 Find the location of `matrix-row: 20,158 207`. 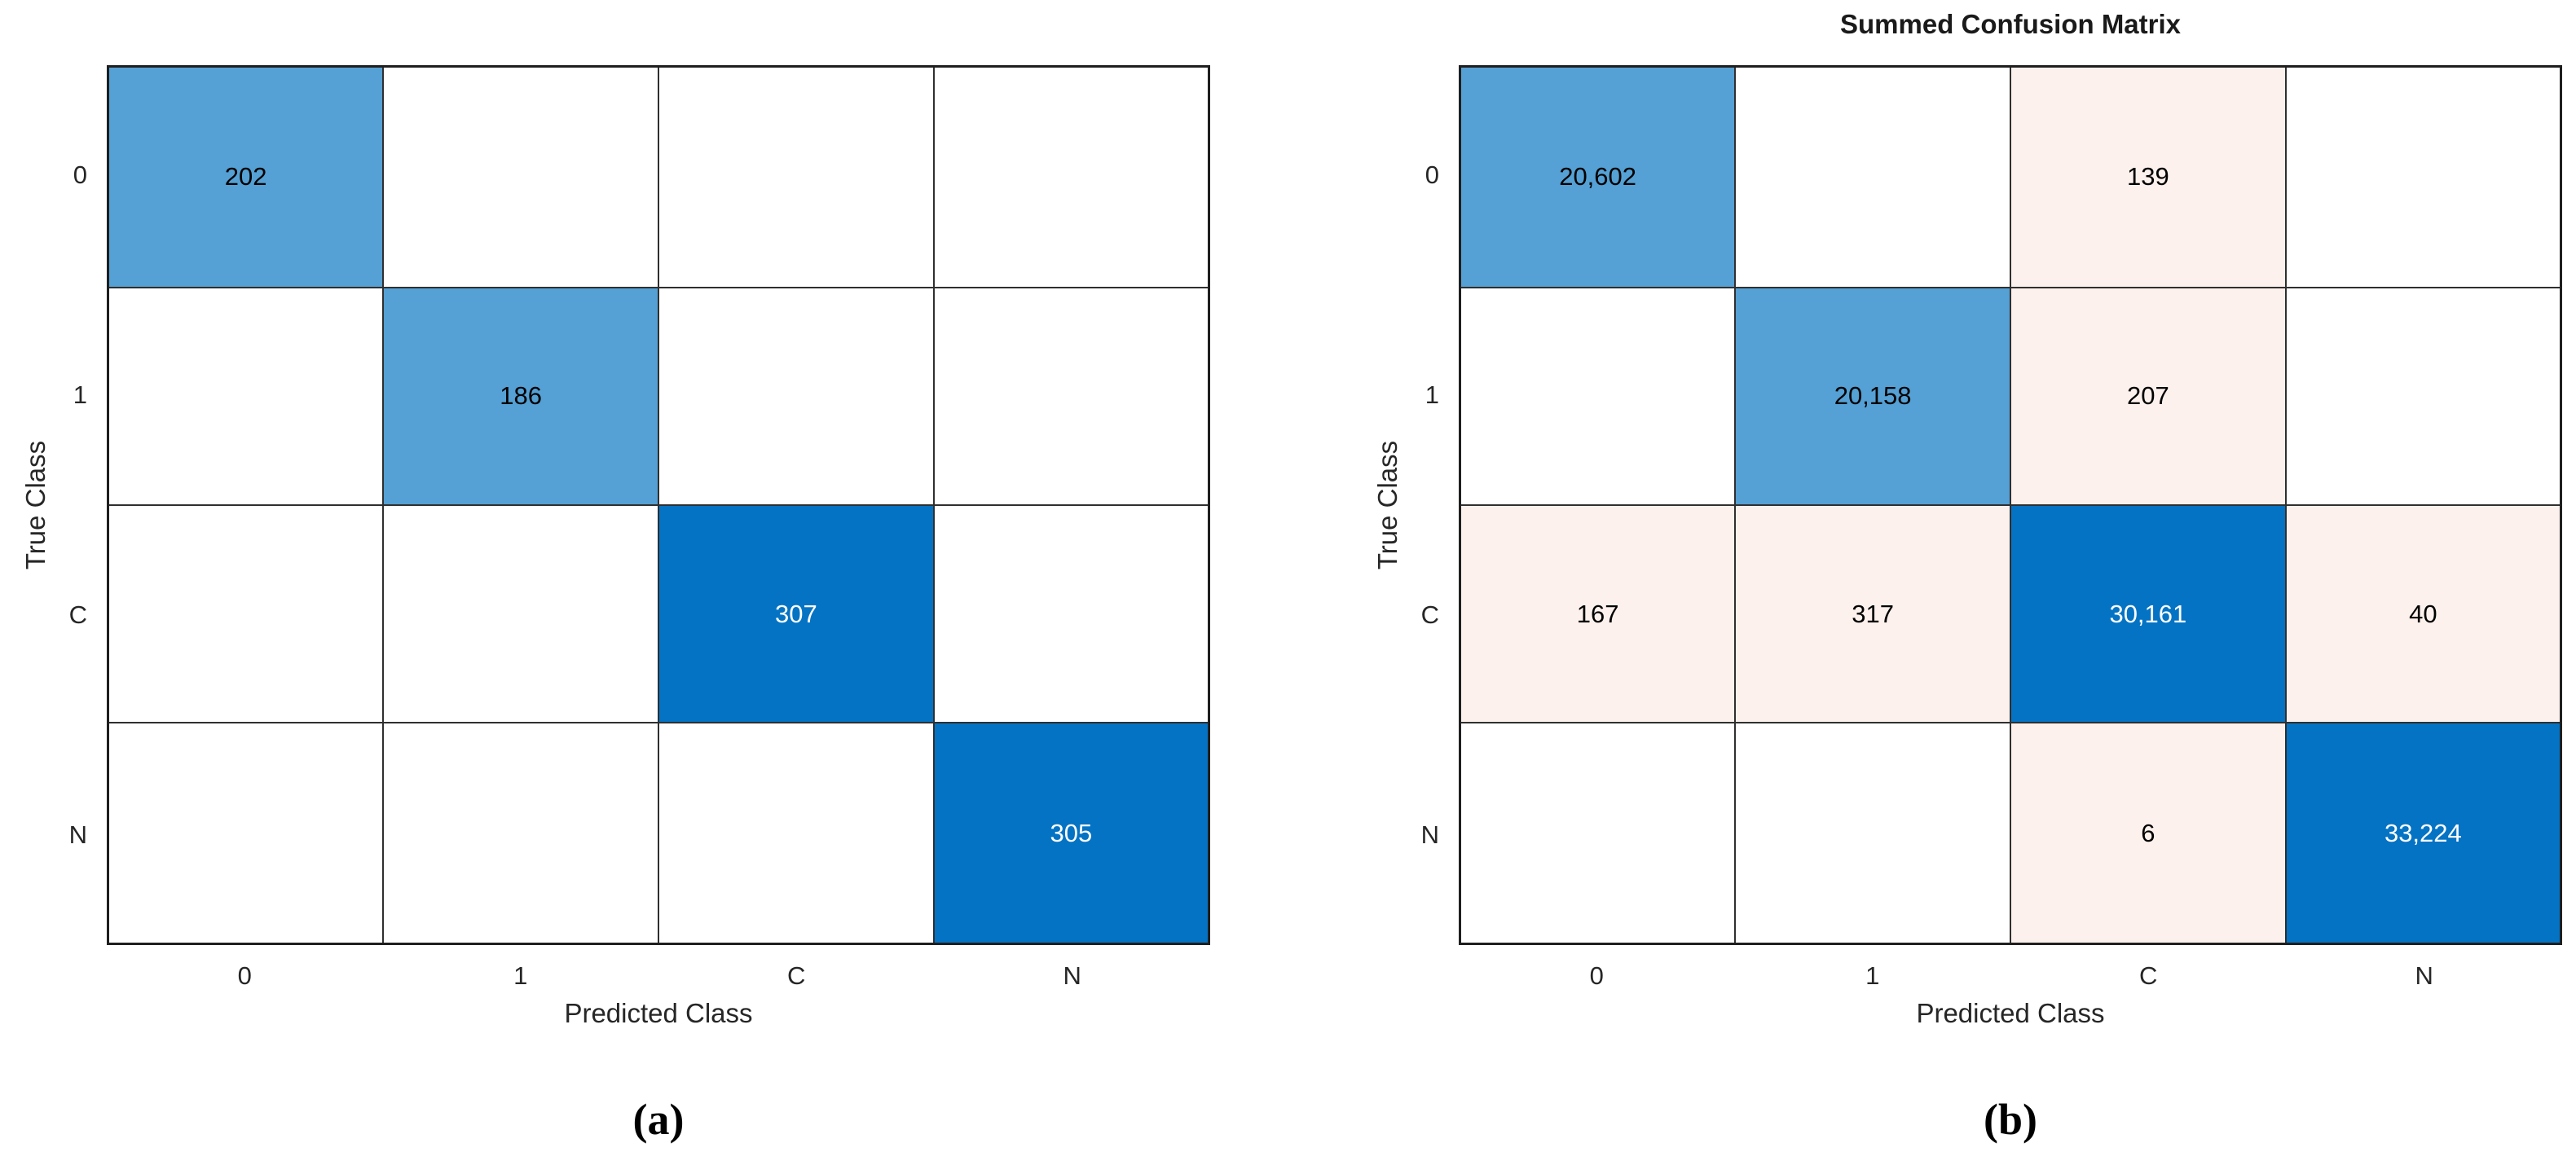

matrix-row: 20,158 207 is located at coordinates (2011, 396).